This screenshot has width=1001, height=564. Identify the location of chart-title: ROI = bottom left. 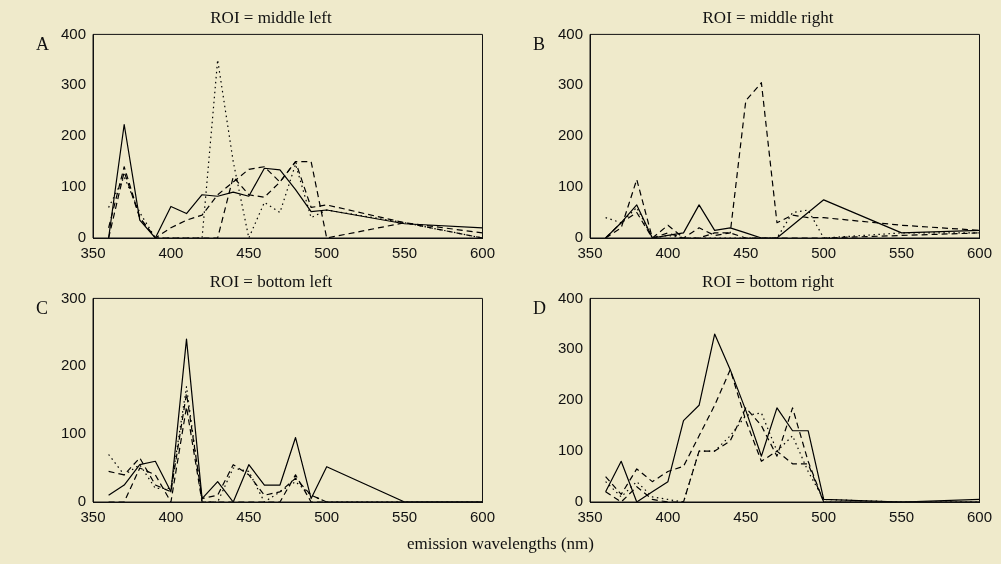
(271, 281).